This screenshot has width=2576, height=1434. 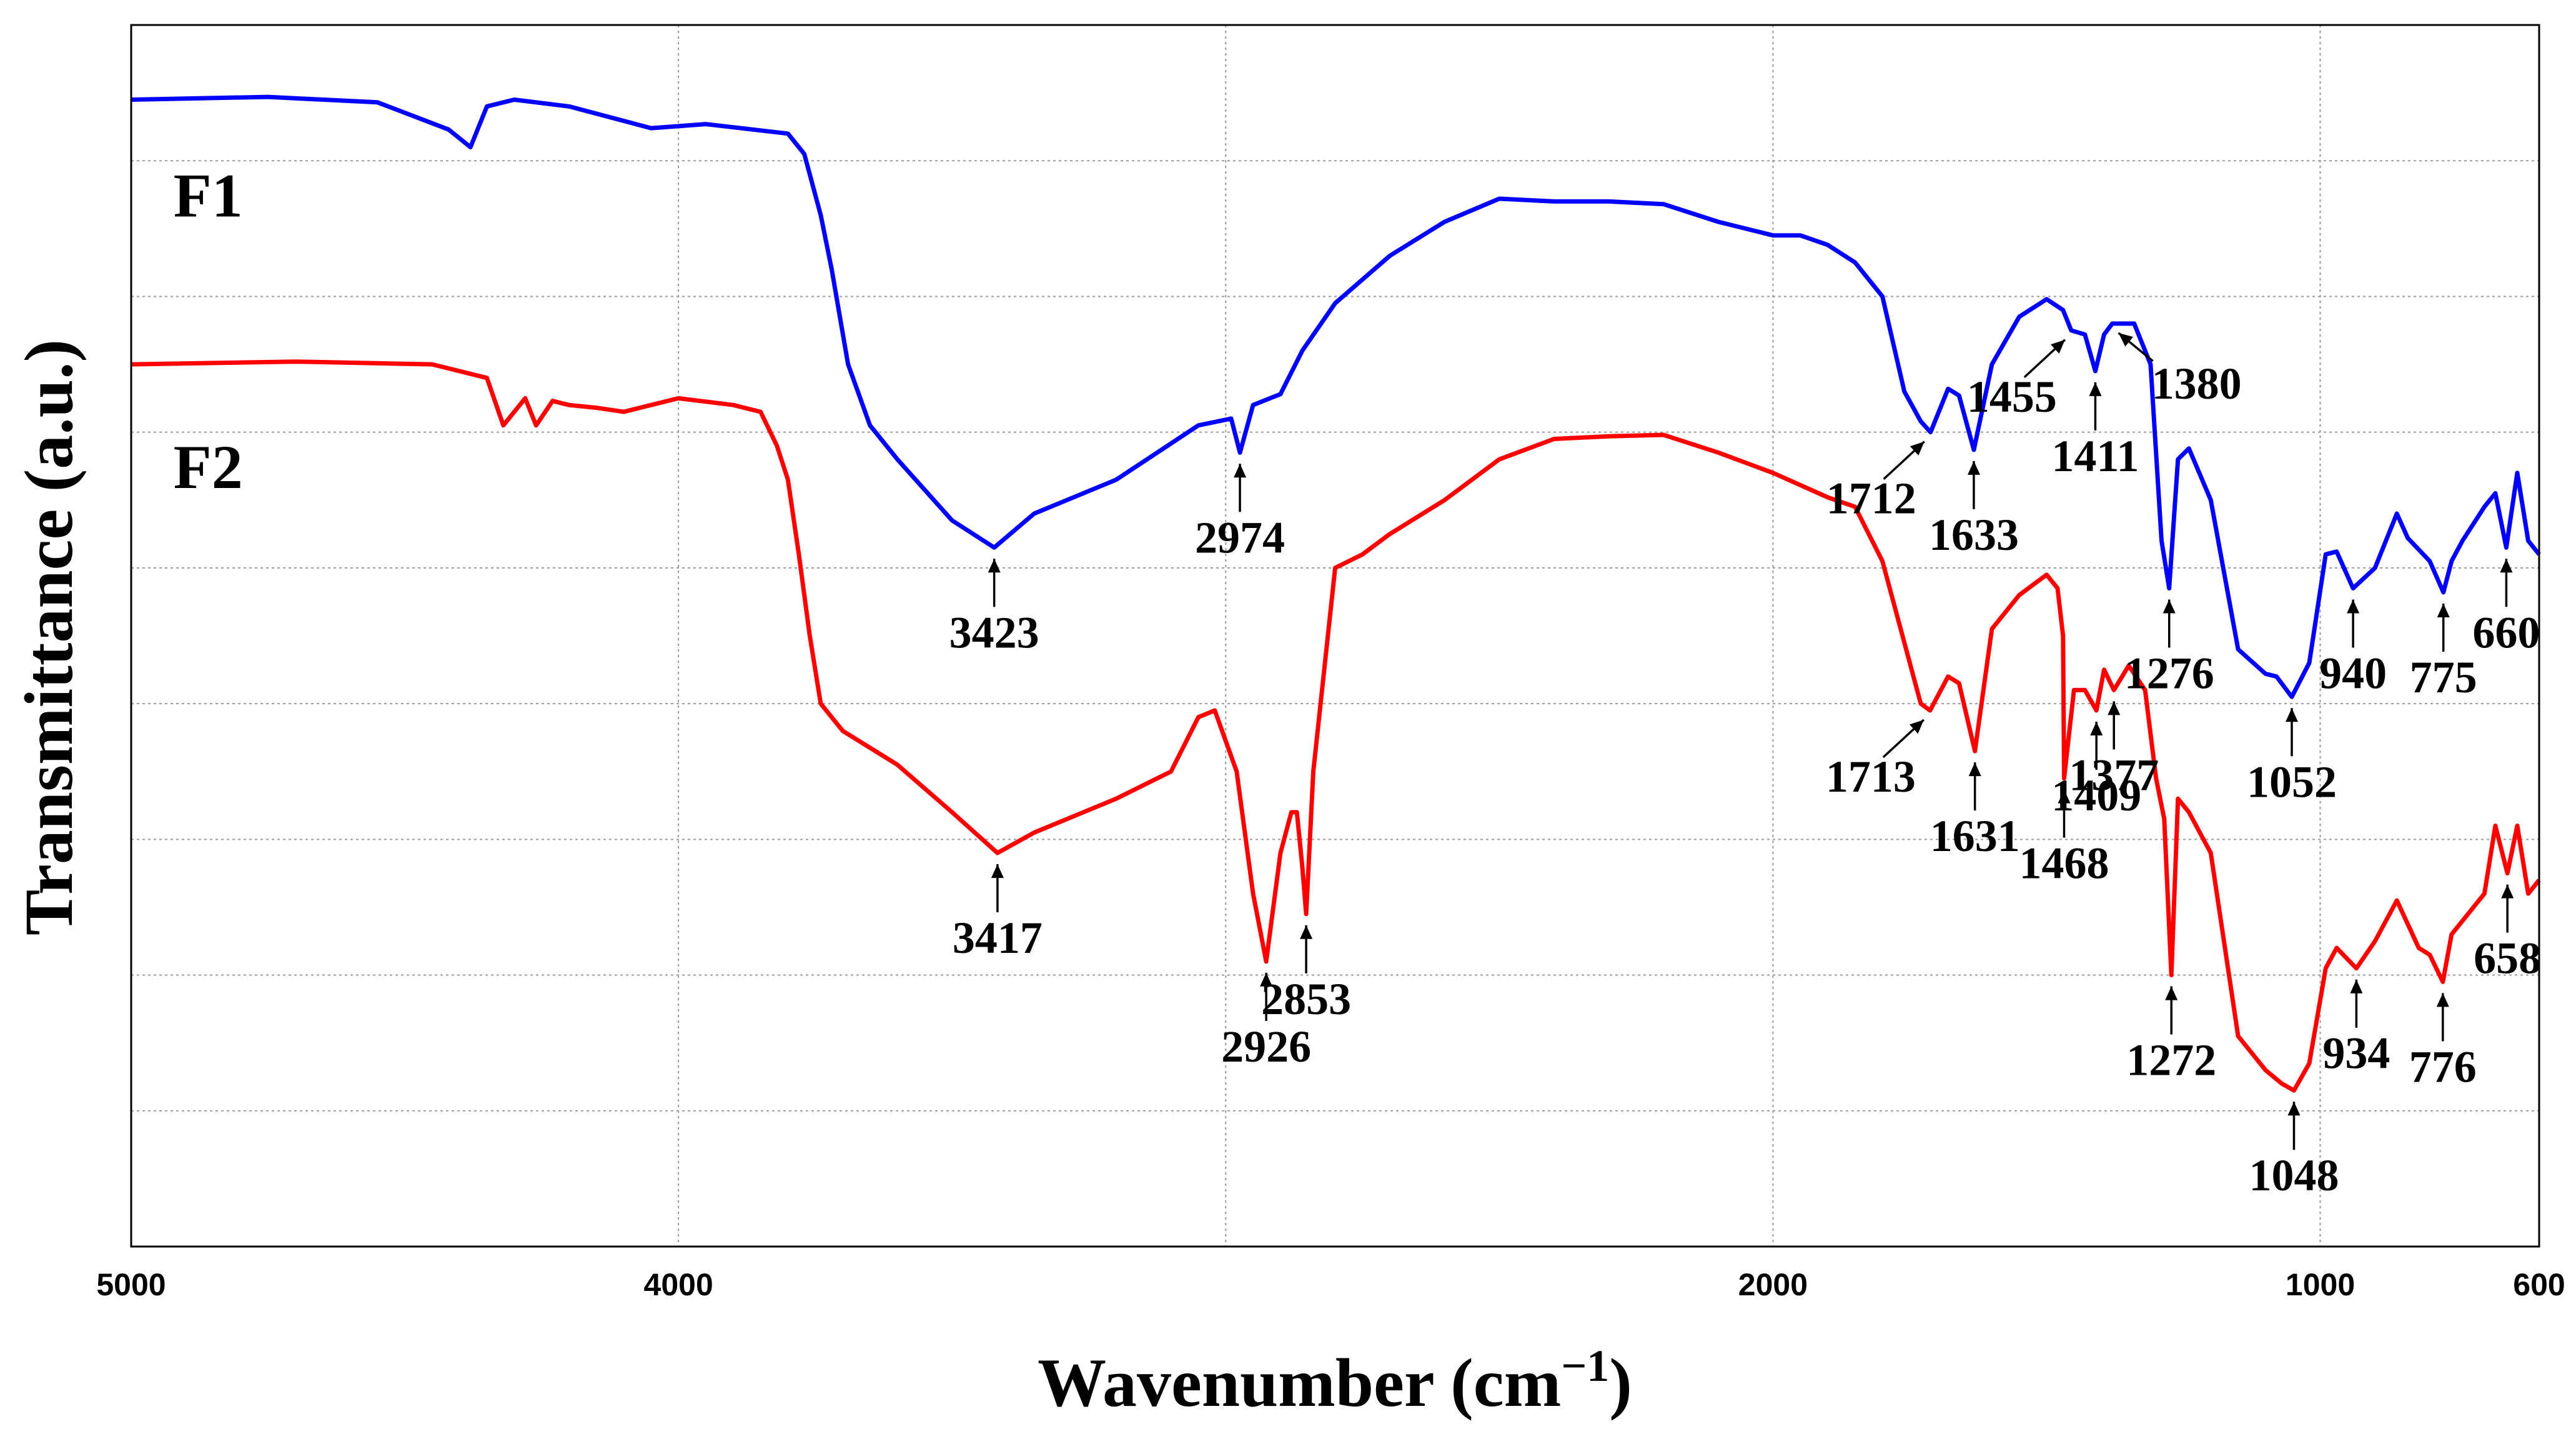 What do you see at coordinates (2197, 384) in the screenshot?
I see `peak-label: 1380` at bounding box center [2197, 384].